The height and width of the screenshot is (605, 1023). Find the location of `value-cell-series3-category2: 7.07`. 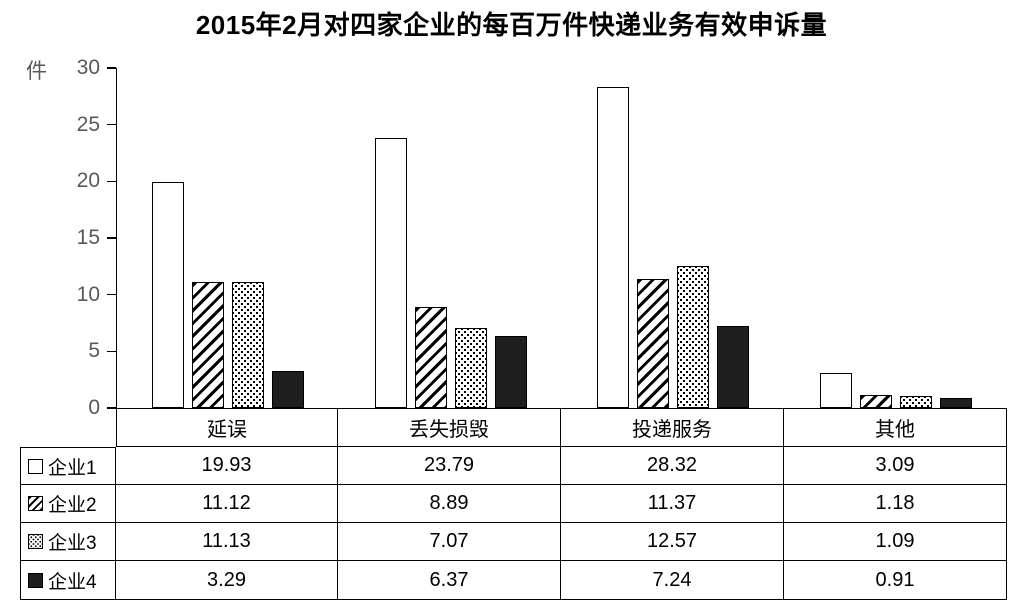

value-cell-series3-category2: 7.07 is located at coordinates (449, 542).